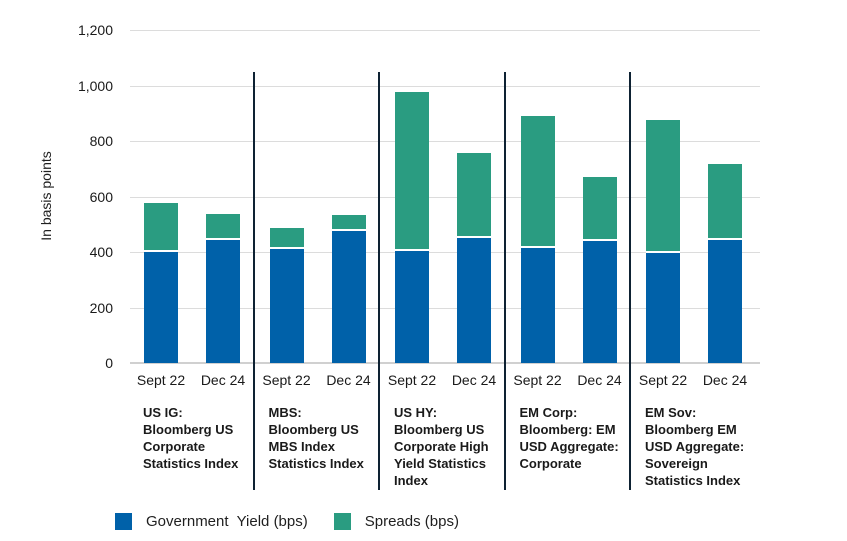 The width and height of the screenshot is (847, 541). I want to click on gridline-1,000, so click(445, 86).